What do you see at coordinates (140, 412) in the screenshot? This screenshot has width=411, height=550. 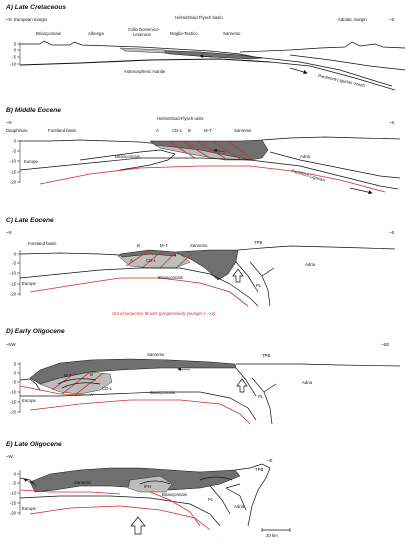 I see `panel-d-basal-fault` at bounding box center [140, 412].